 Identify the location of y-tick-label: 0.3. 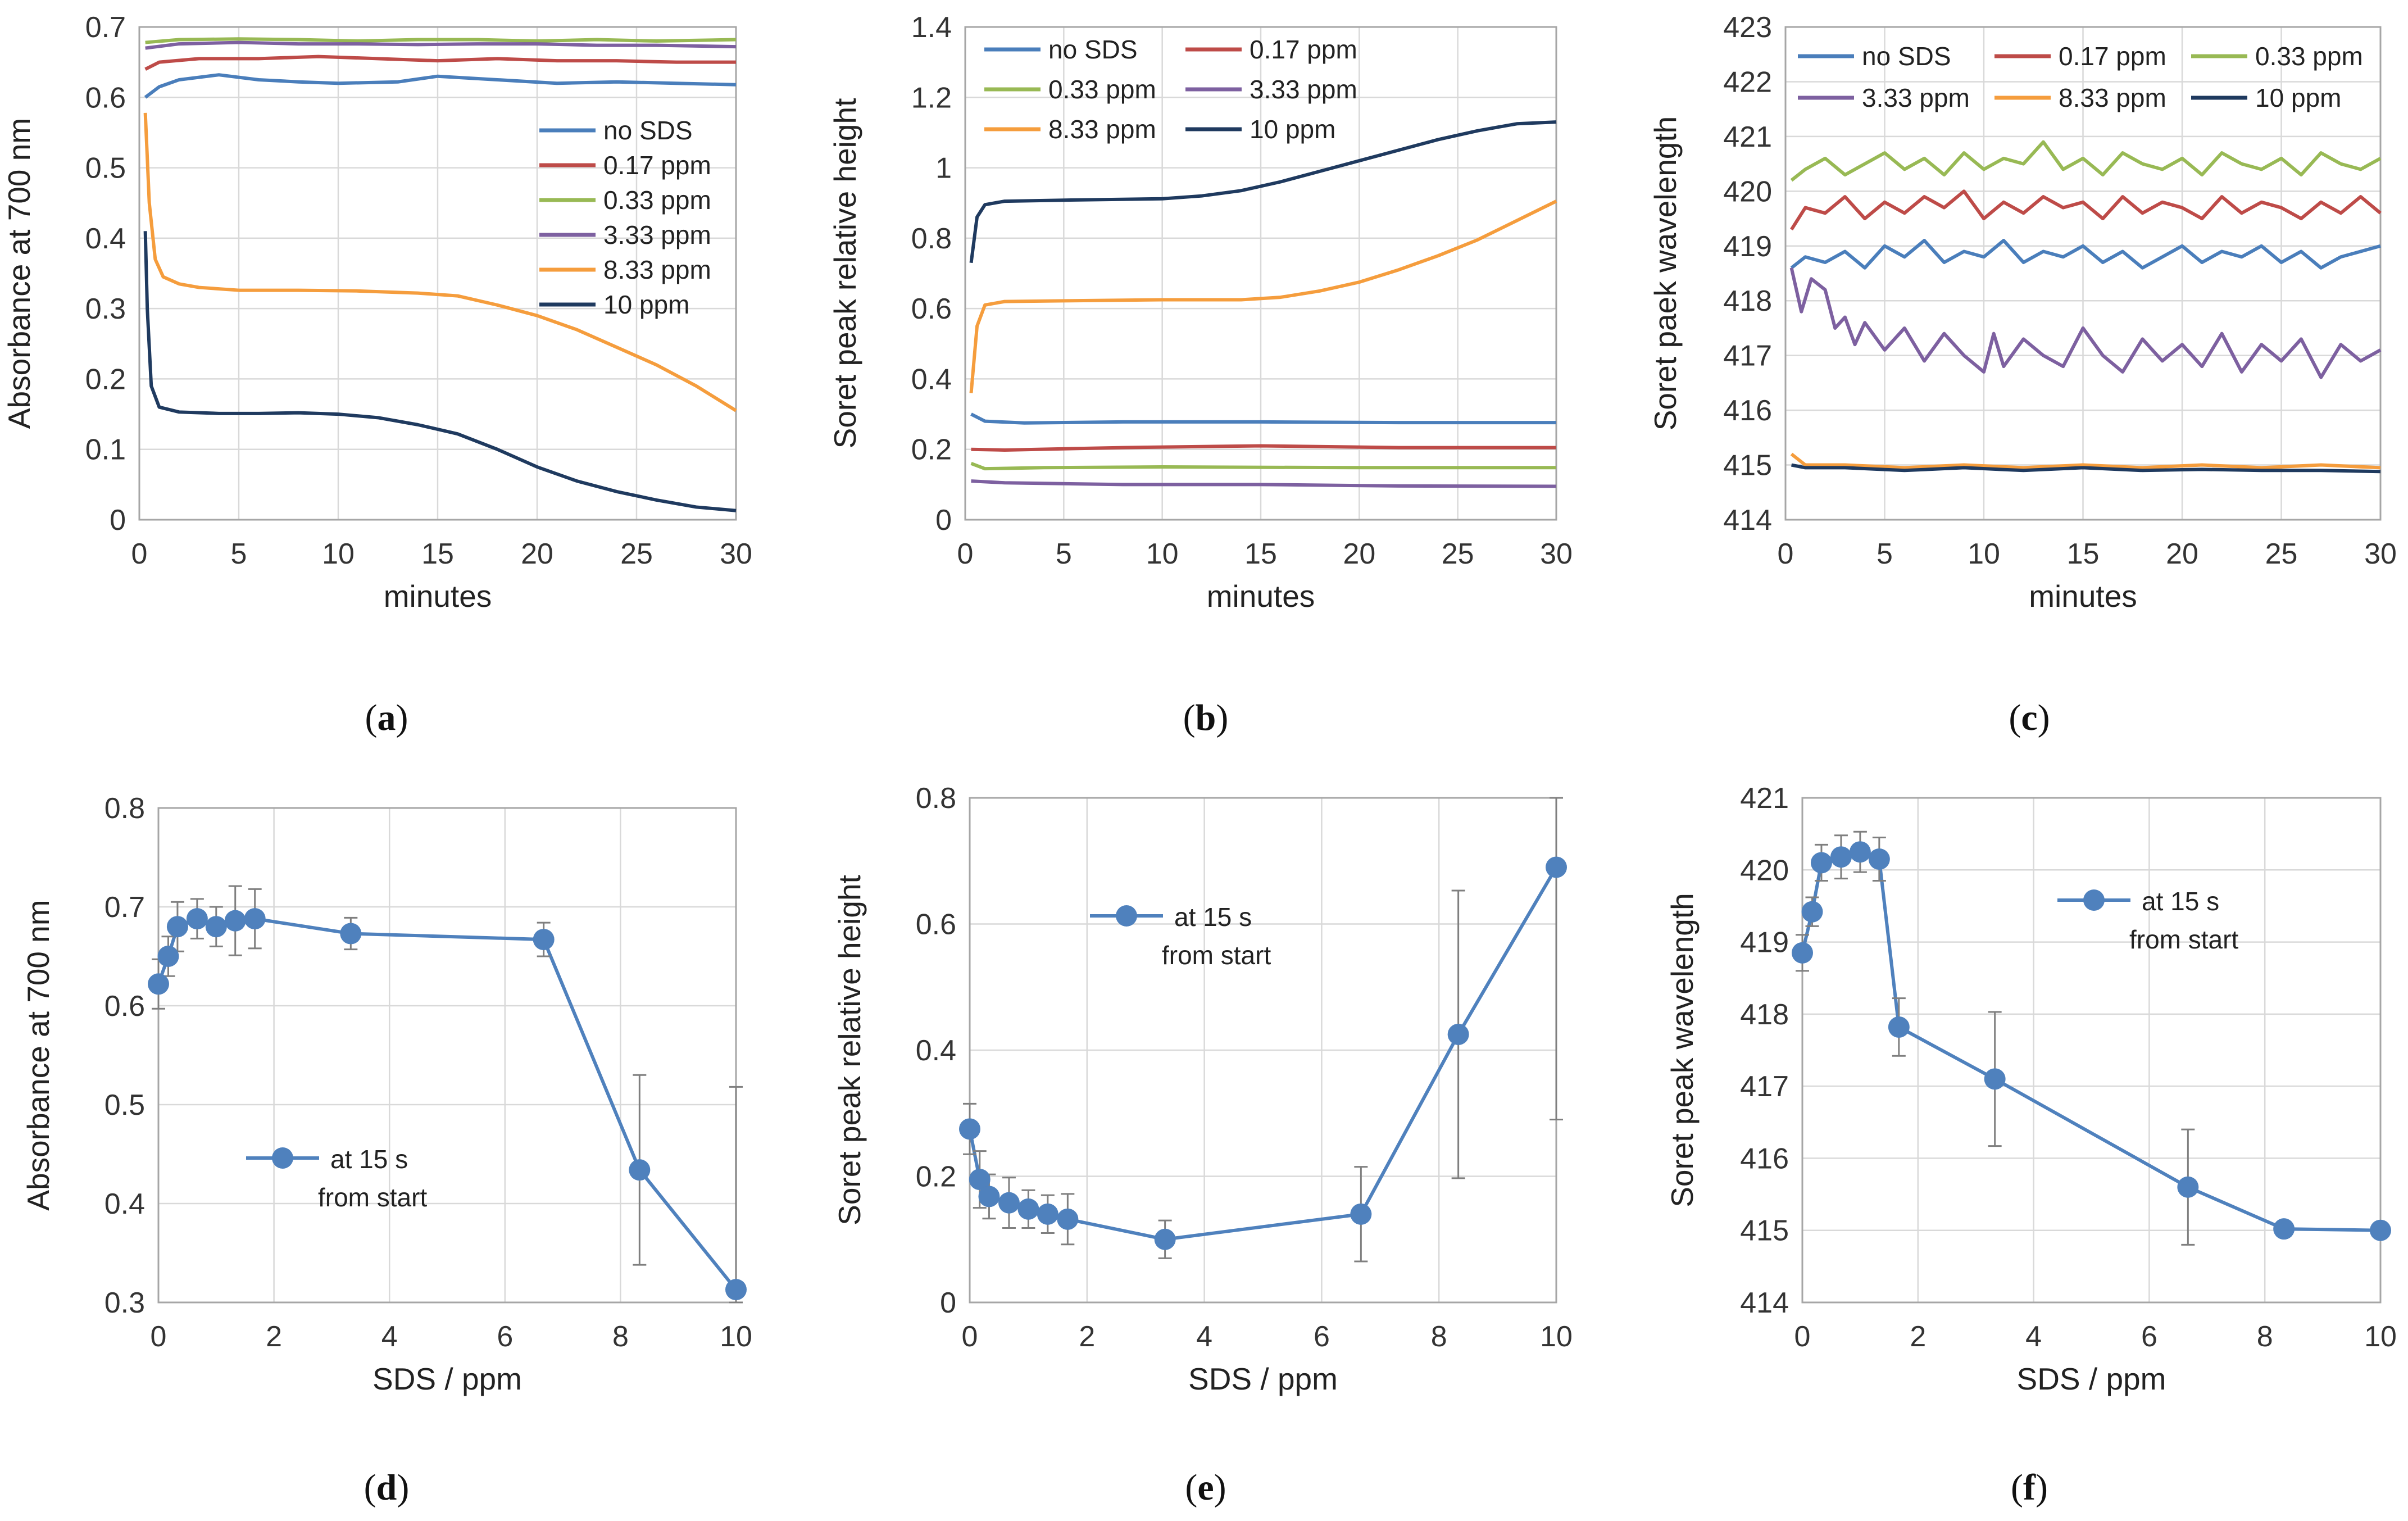
(125, 1303).